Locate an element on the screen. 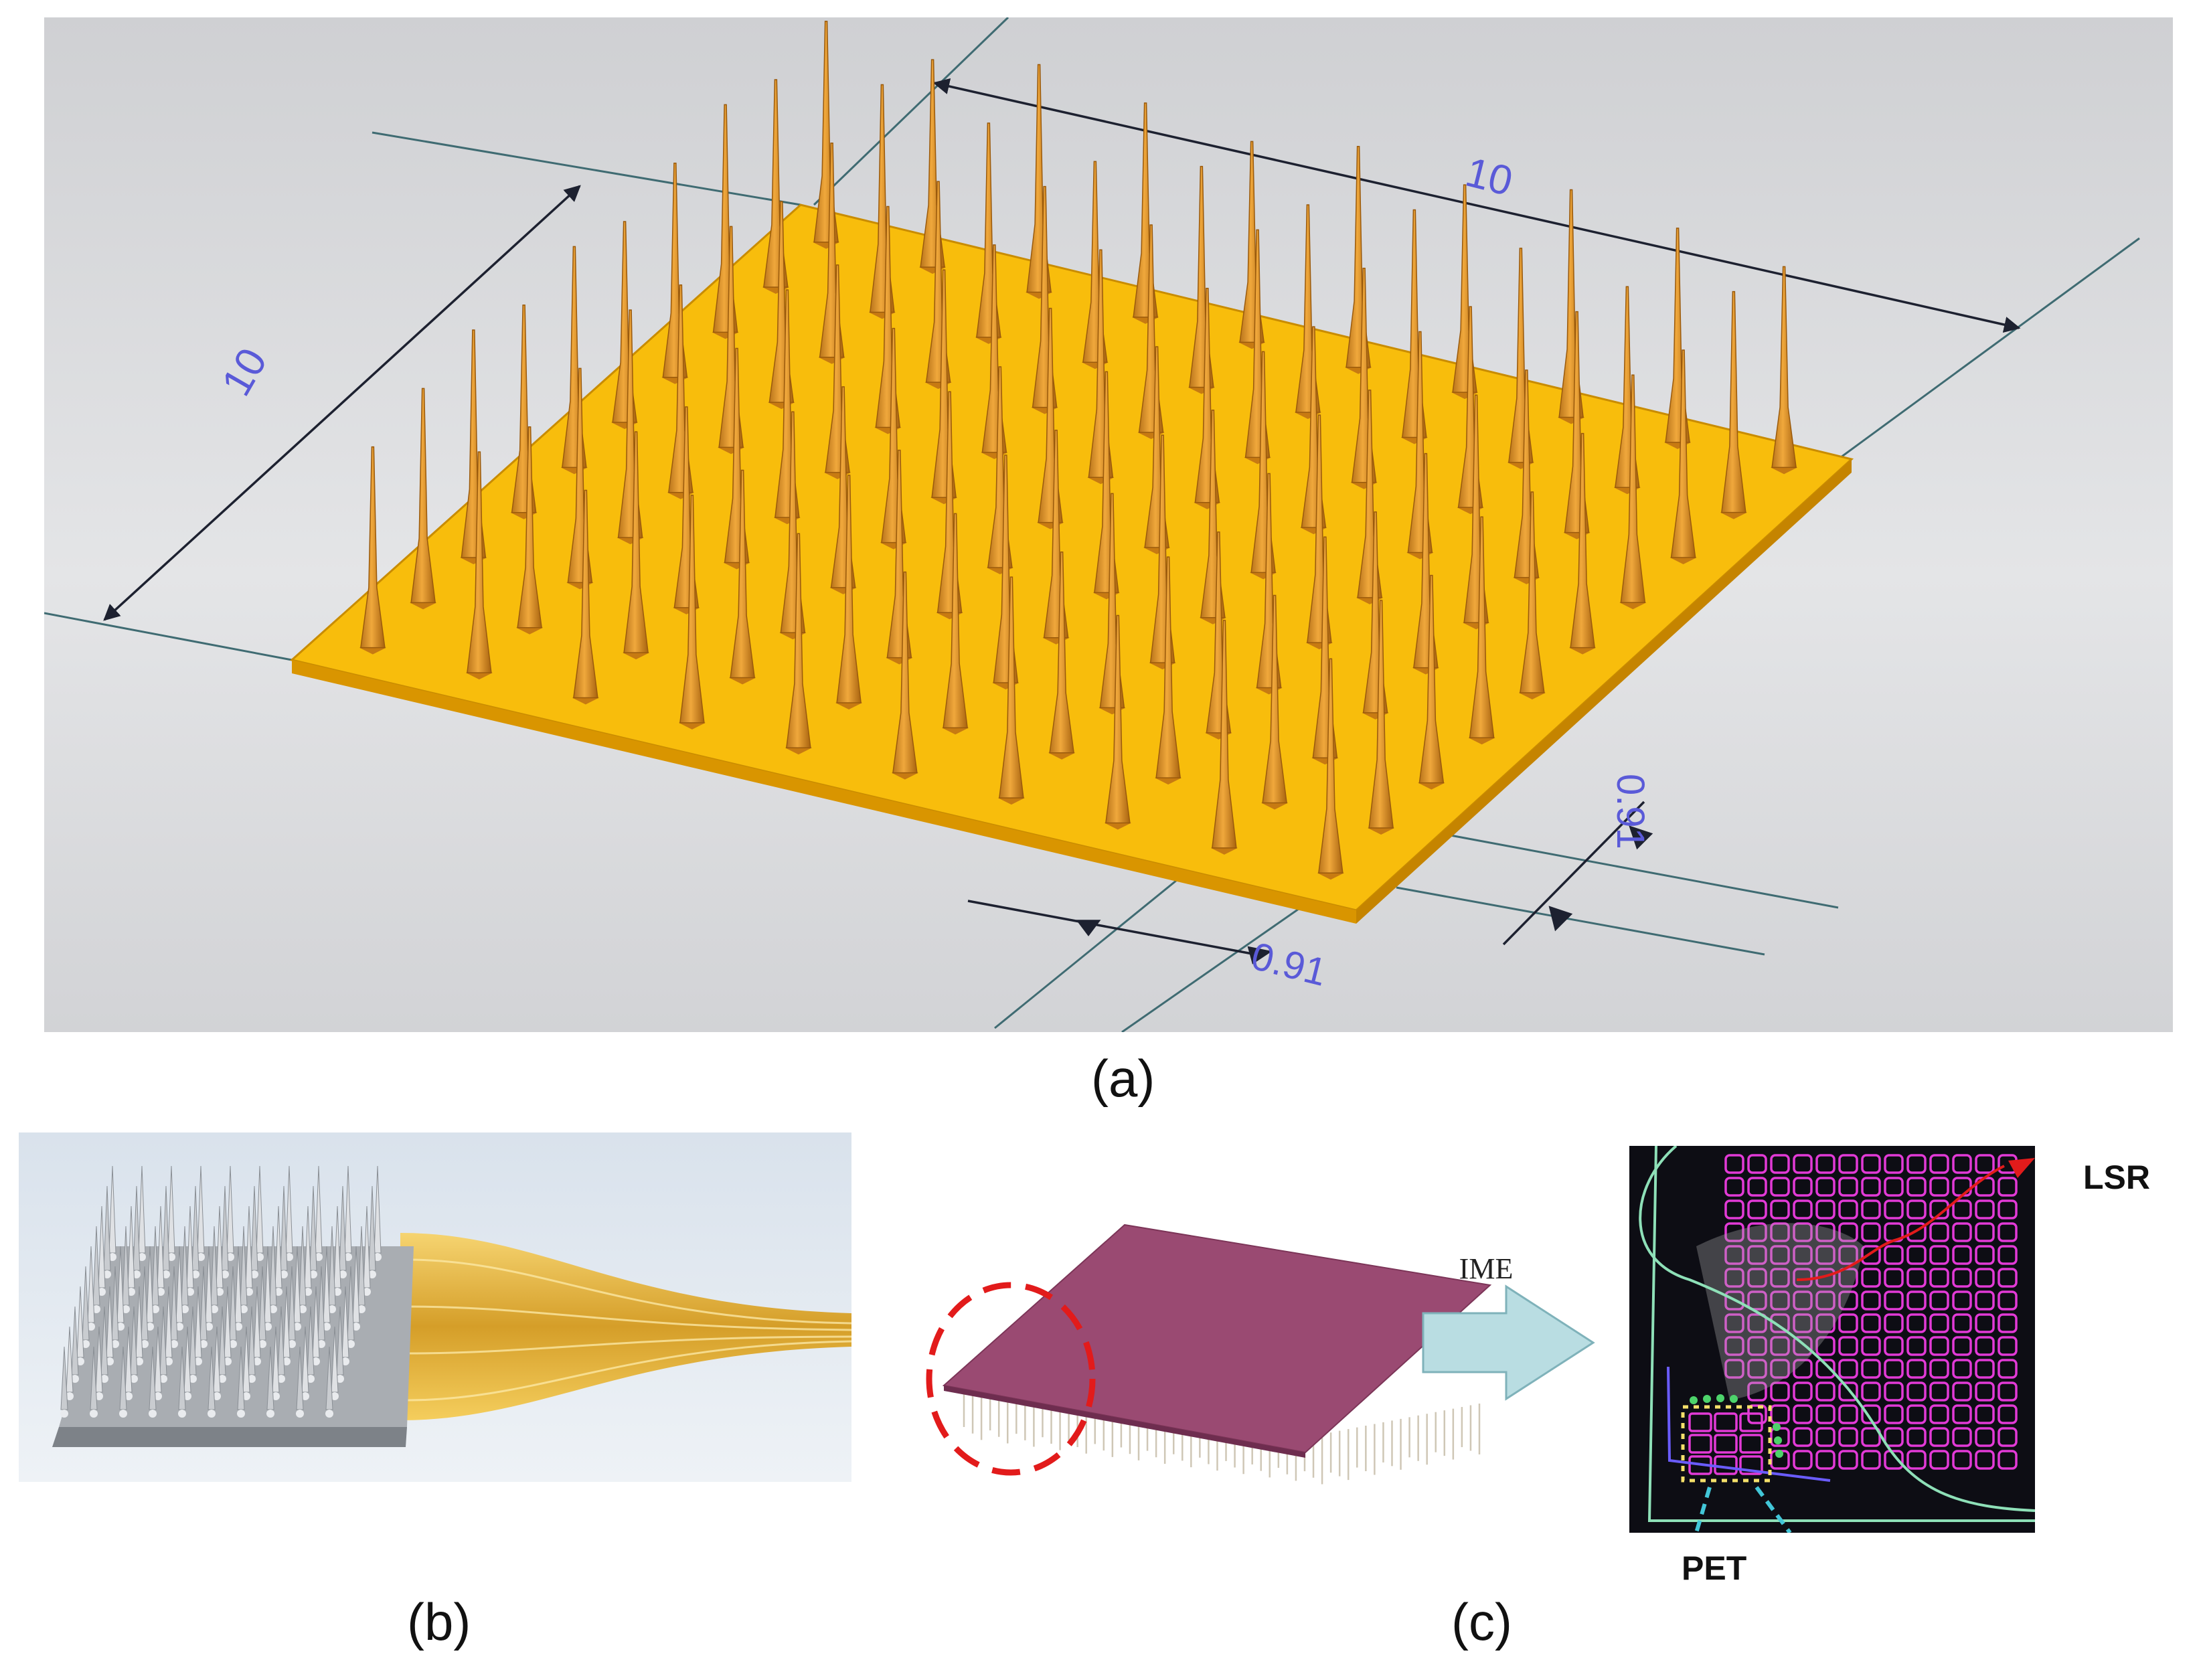 Image resolution: width=2201 pixels, height=1680 pixels. boundary-curve is located at coordinates (1837, 1329).